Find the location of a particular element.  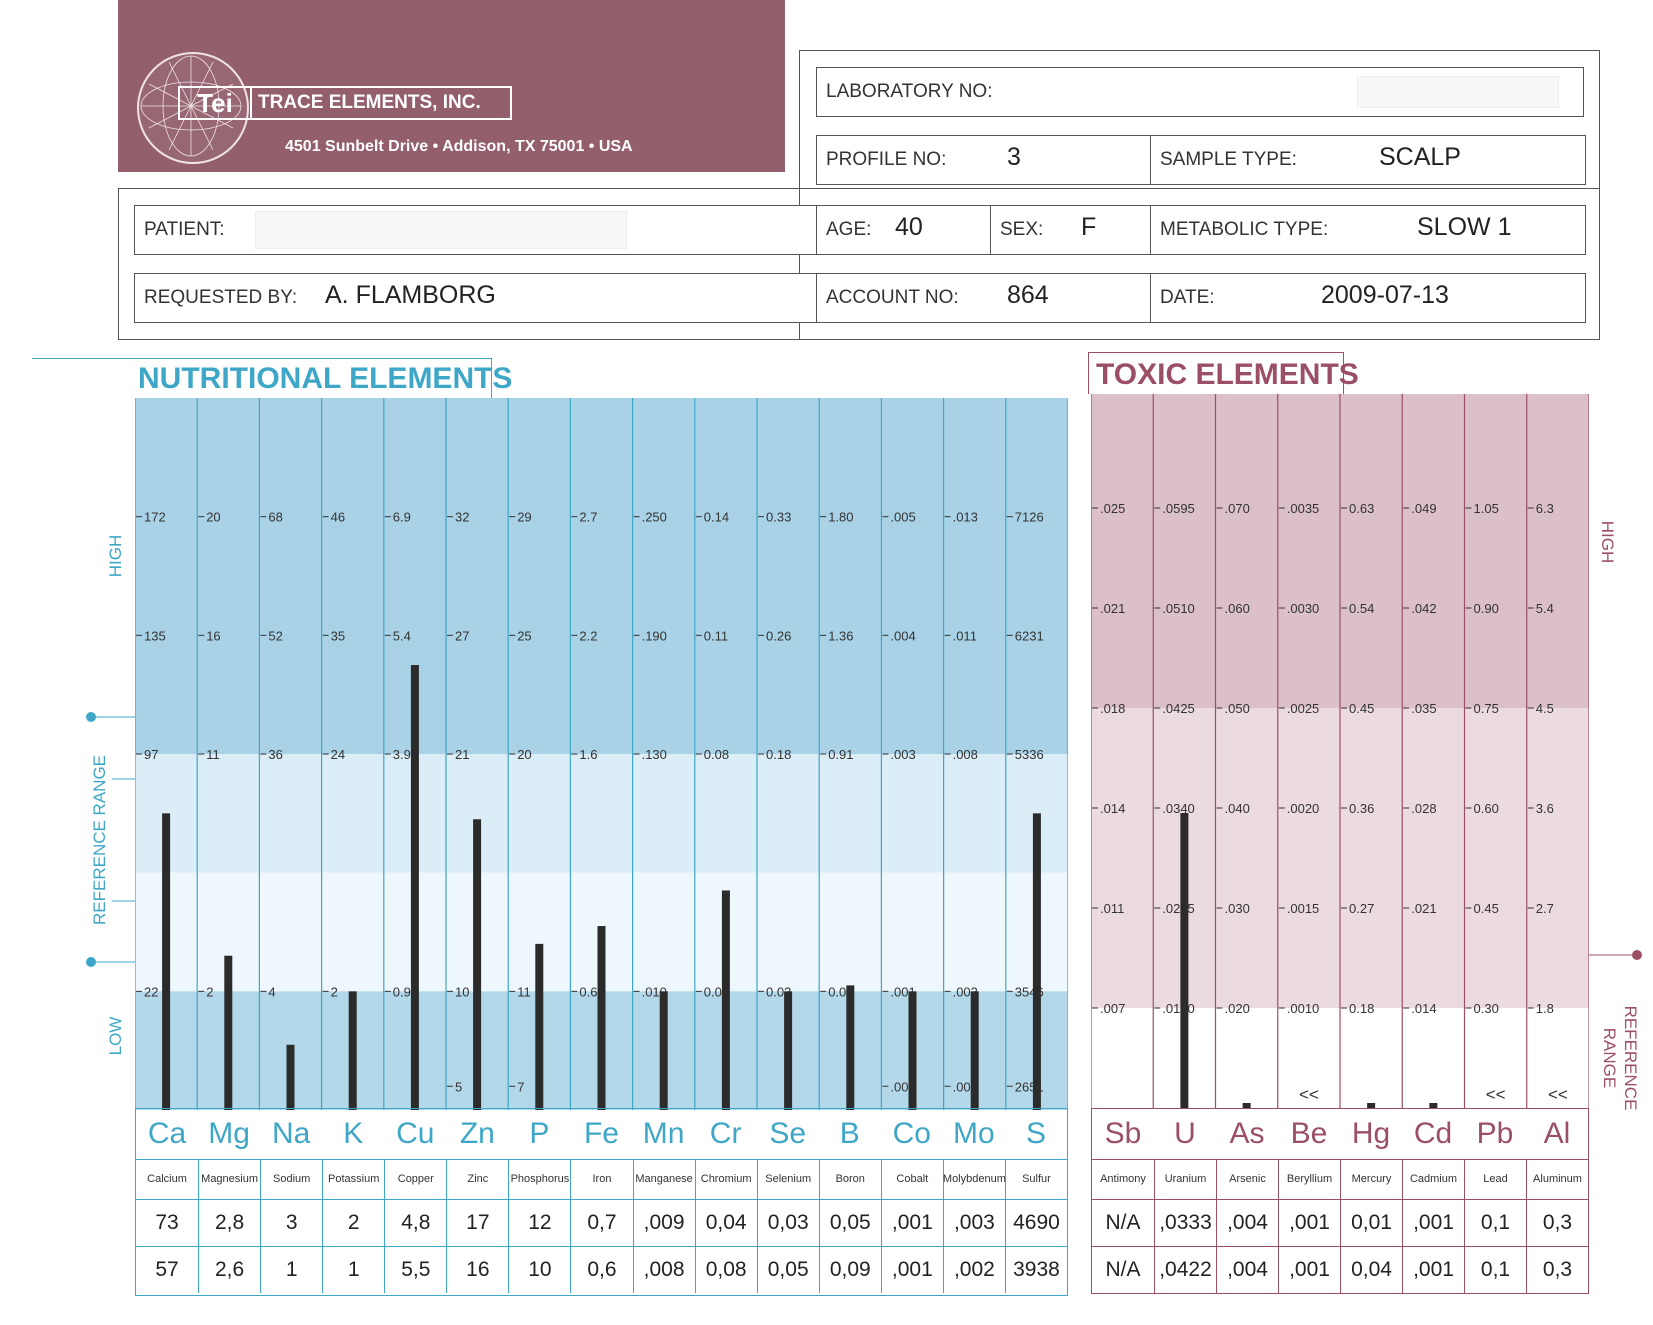

tick-label: .070 is located at coordinates (1237, 508).